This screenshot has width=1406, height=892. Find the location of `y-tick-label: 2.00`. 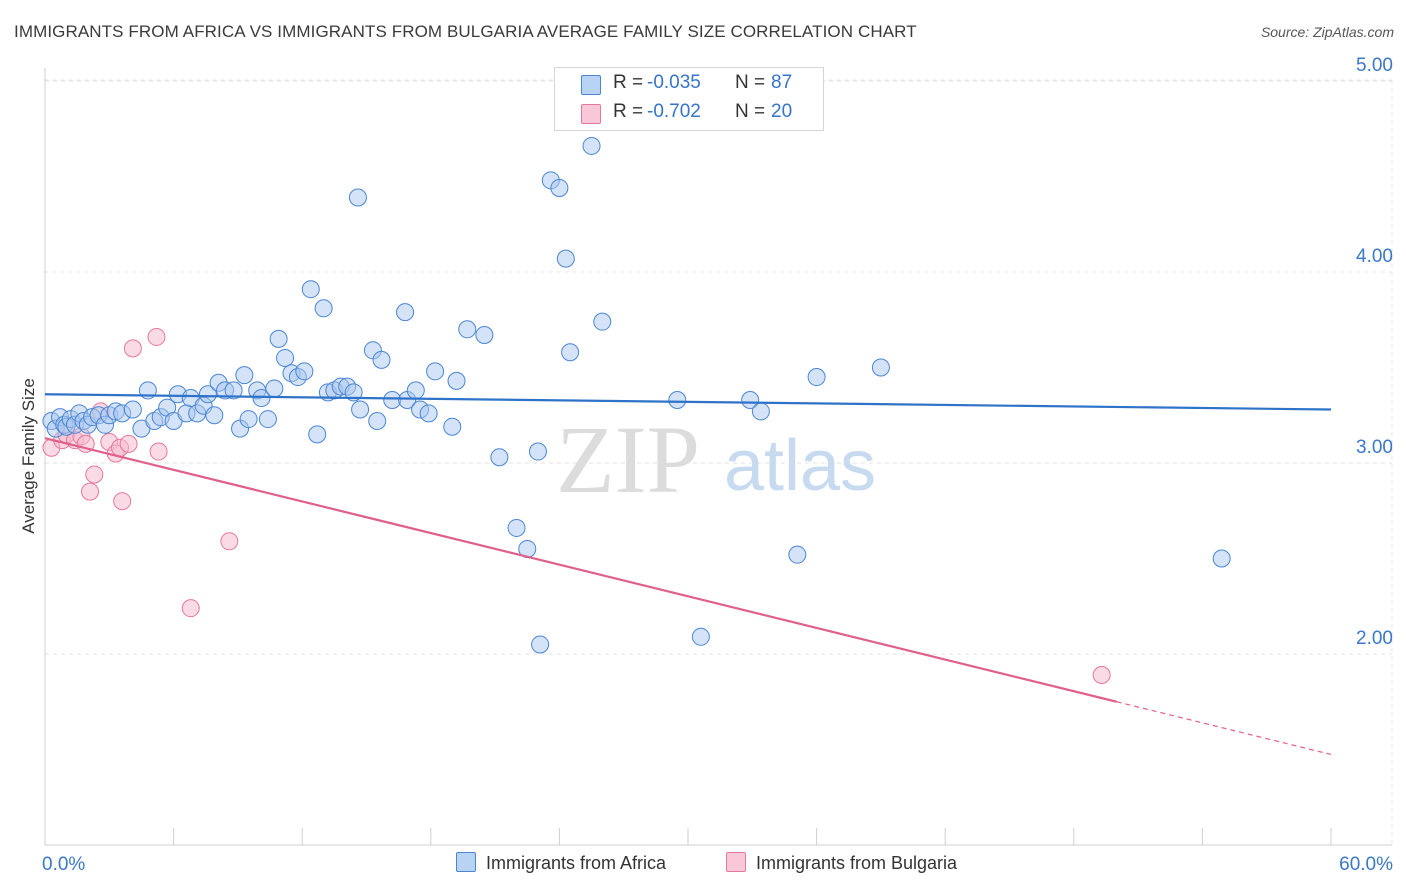

y-tick-label: 2.00 is located at coordinates (1374, 638).